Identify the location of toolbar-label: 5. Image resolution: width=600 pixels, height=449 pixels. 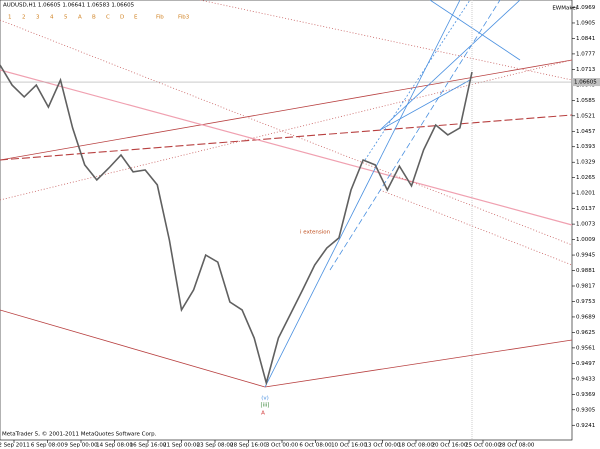
(66, 18).